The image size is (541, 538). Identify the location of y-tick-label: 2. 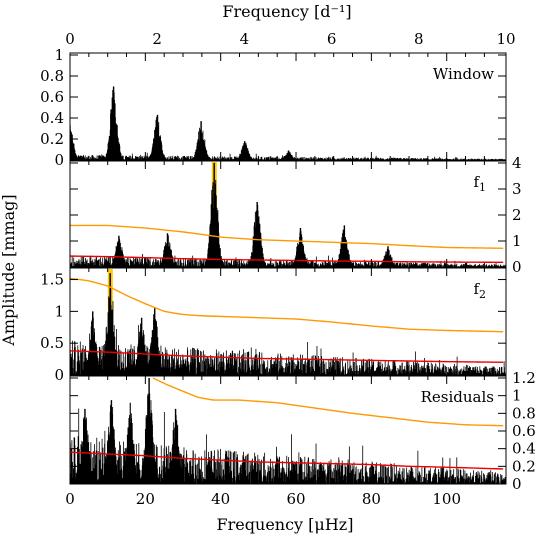
(517, 215).